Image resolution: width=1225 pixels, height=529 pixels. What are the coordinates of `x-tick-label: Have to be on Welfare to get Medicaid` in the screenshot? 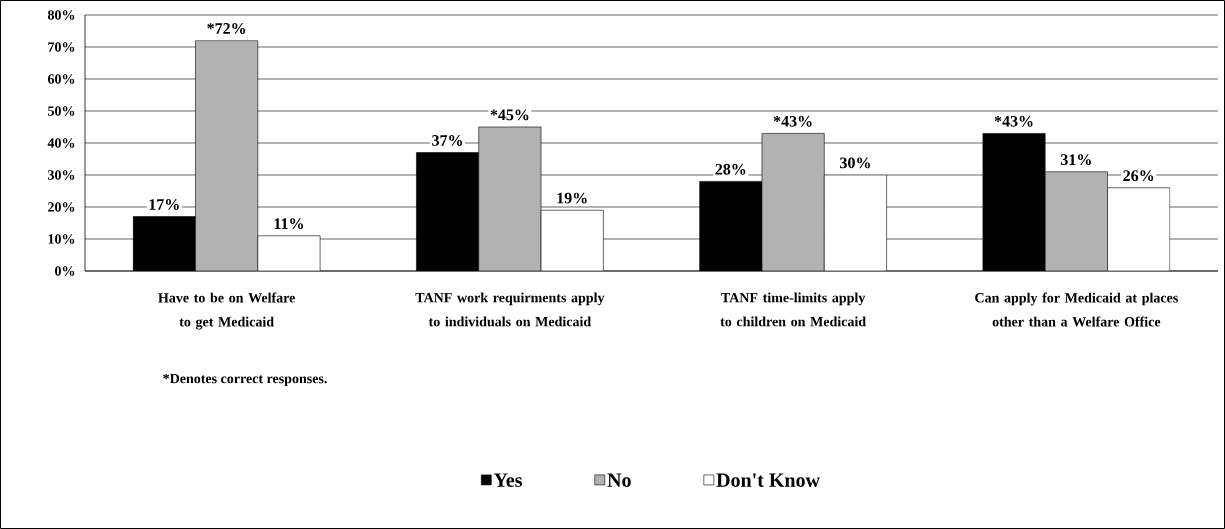 It's located at (226, 311).